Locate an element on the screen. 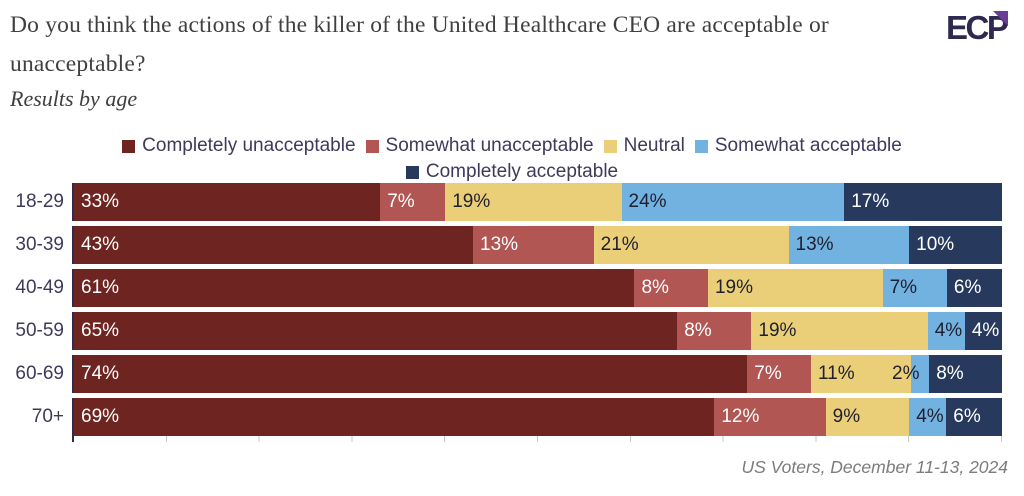  legend-item: Completely acceptable is located at coordinates (512, 172).